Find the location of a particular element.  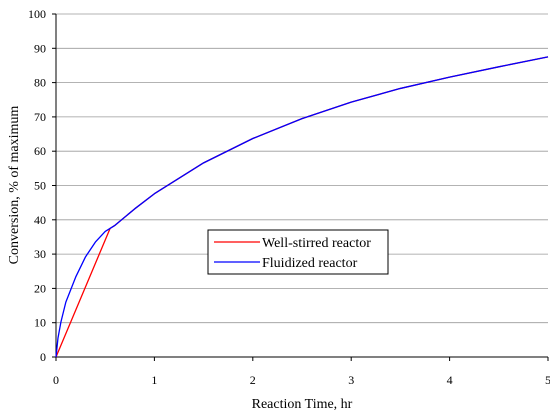

x-tick-labels: 0 1 2 3 4 5 is located at coordinates (301, 380).